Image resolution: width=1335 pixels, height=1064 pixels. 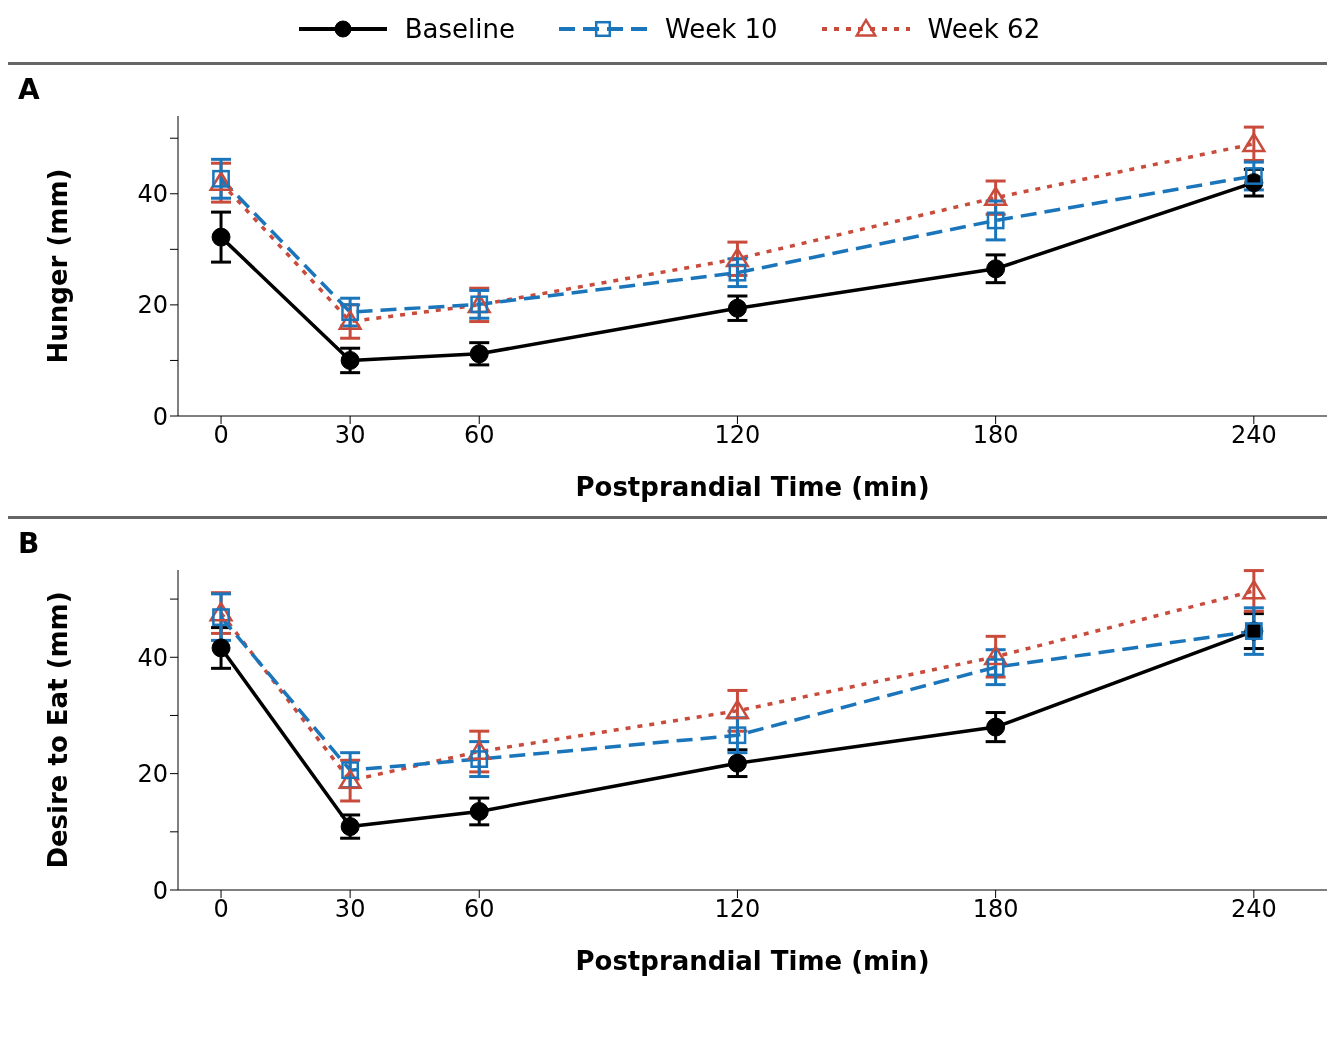 I want to click on legend-label: Week 10, so click(x=721, y=29).